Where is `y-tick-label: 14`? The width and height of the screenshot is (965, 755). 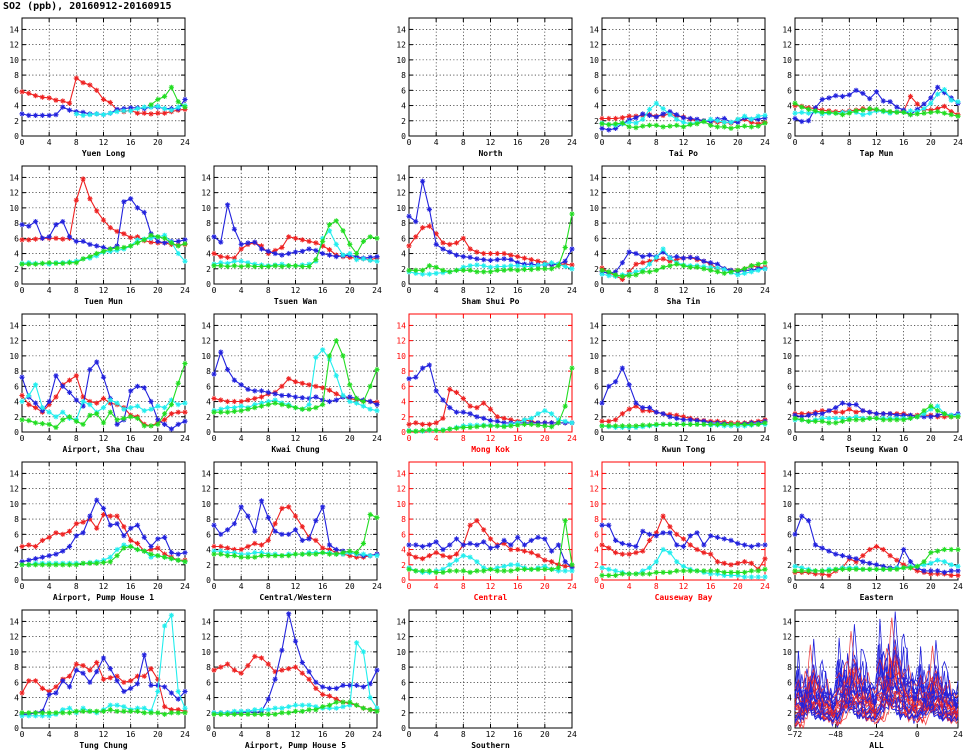 y-tick-label: 14 is located at coordinates (14, 325).